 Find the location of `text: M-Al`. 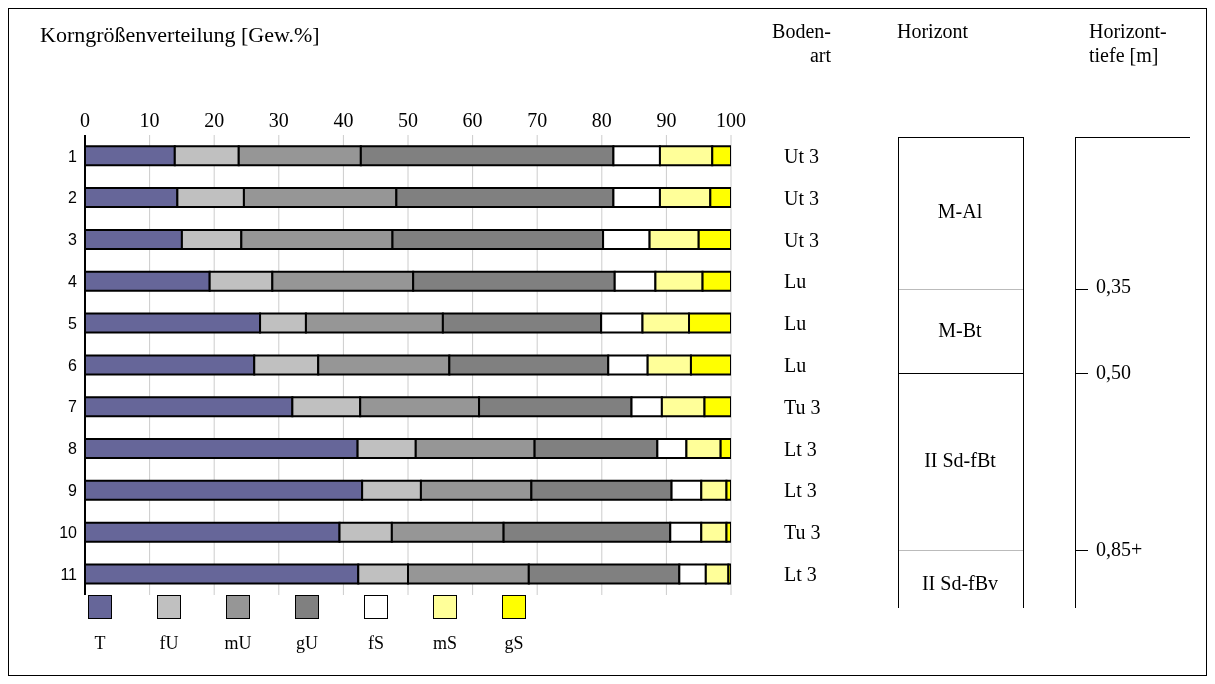

text: M-Al is located at coordinates (960, 210).